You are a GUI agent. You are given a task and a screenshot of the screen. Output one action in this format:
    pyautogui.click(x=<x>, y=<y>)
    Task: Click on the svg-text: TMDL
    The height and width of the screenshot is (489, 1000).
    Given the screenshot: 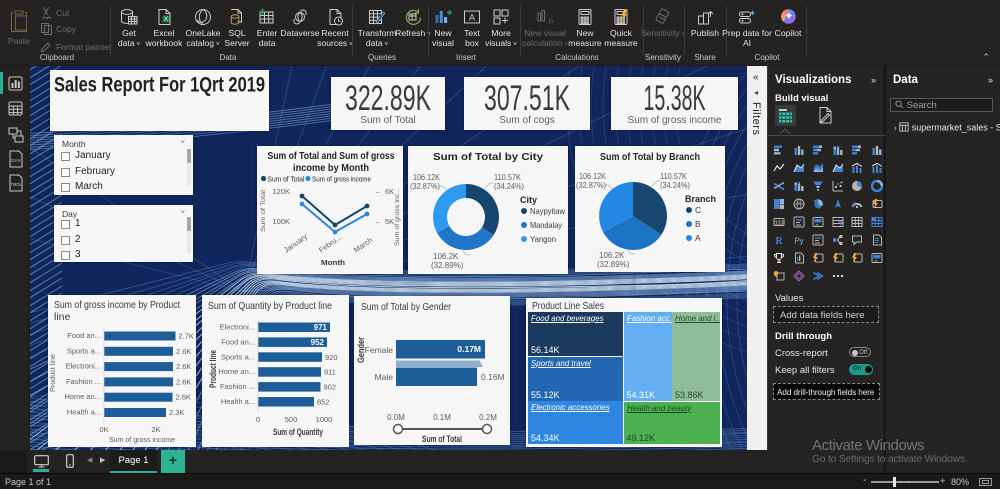 What is the action you would take?
    pyautogui.click(x=16, y=184)
    